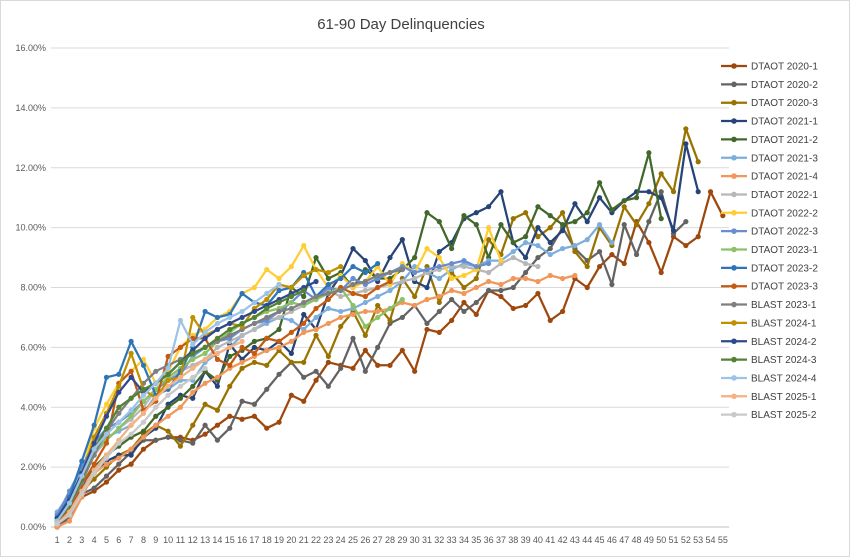 The image size is (850, 557). I want to click on x-tick-label: 7, so click(131, 540).